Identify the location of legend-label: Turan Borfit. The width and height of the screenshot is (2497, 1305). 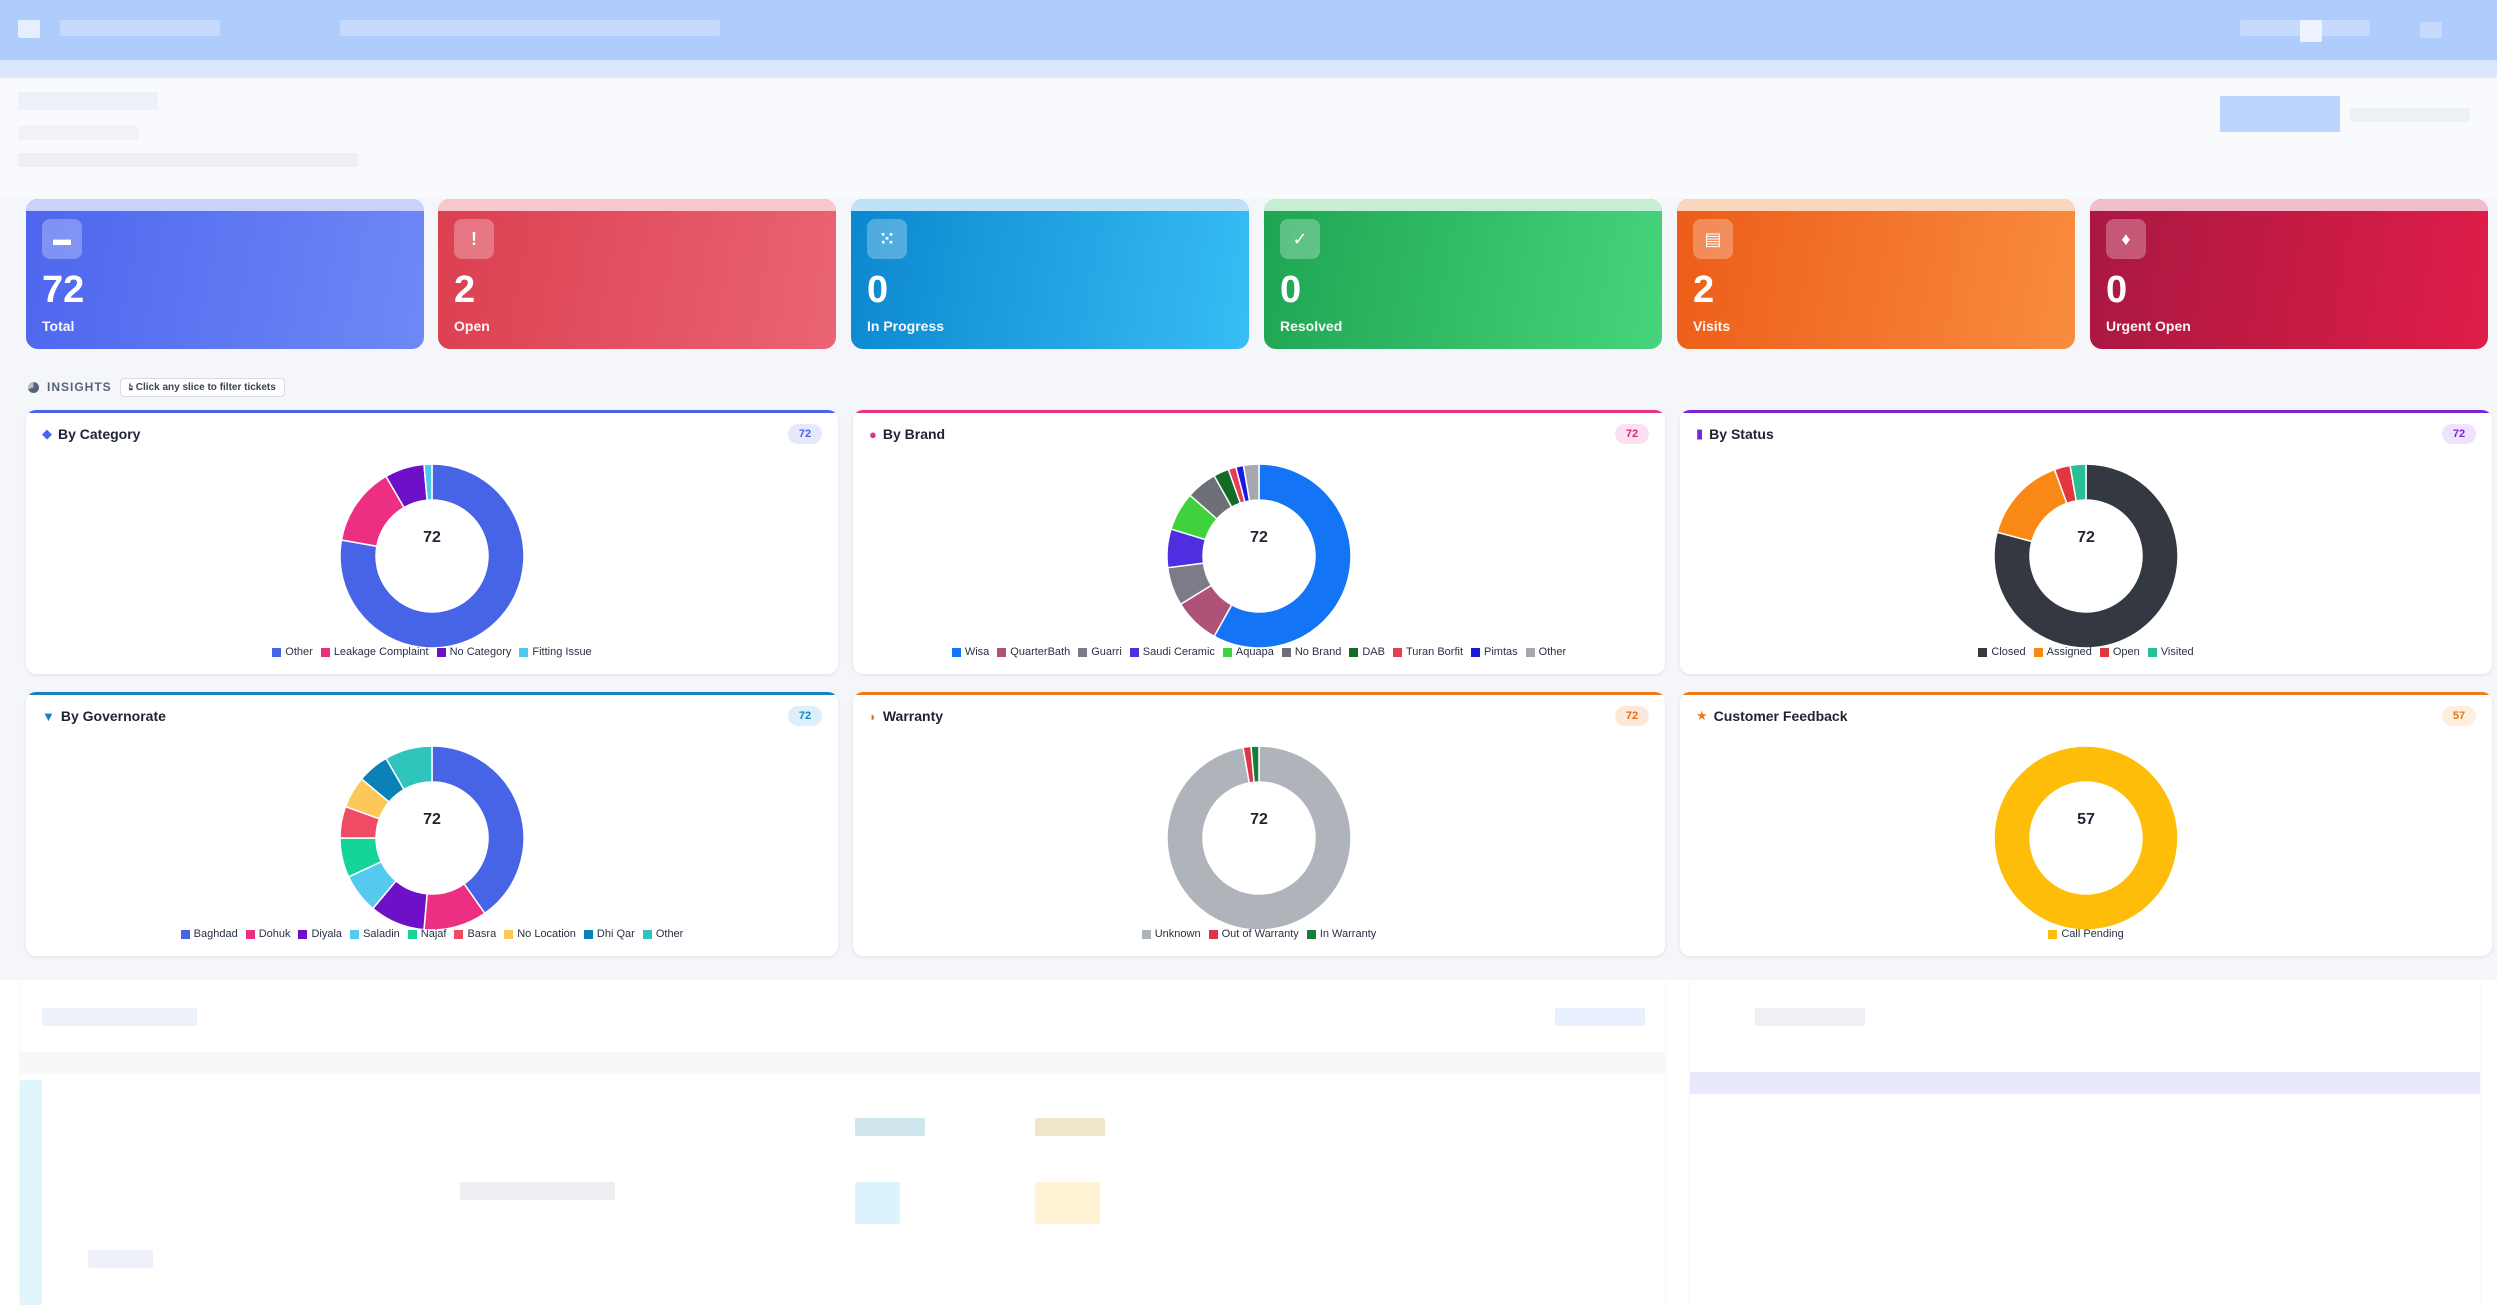
(1434, 652).